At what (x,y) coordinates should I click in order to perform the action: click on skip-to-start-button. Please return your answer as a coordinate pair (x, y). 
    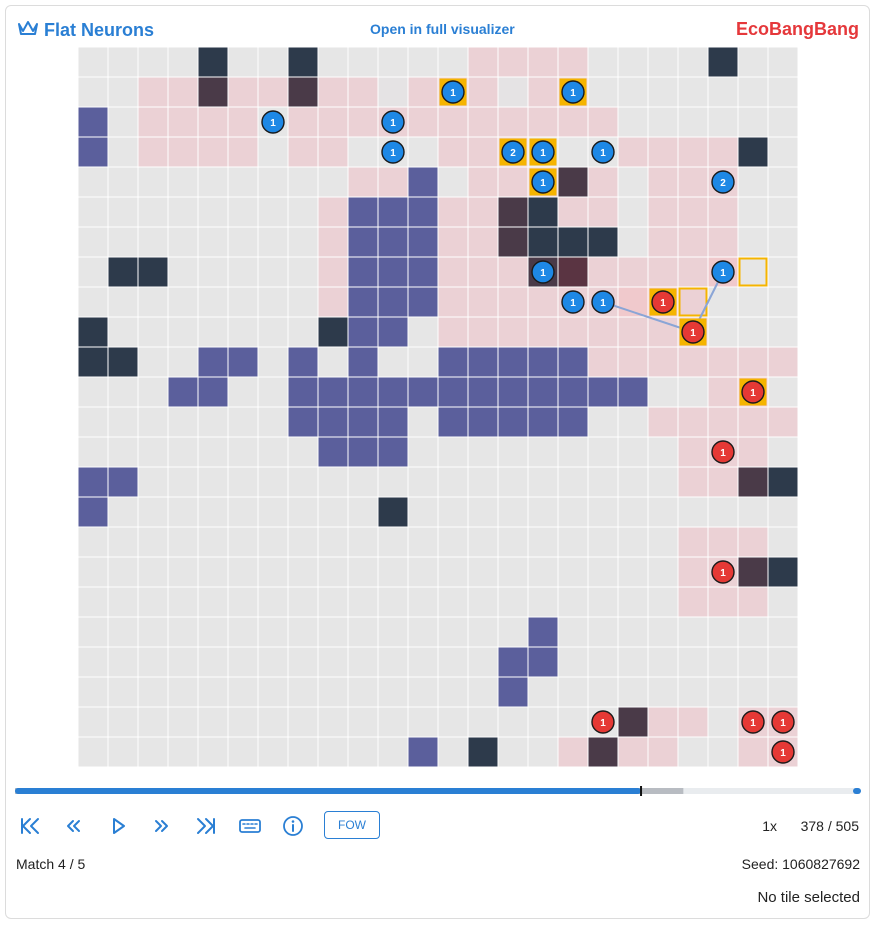
    Looking at the image, I should click on (30, 826).